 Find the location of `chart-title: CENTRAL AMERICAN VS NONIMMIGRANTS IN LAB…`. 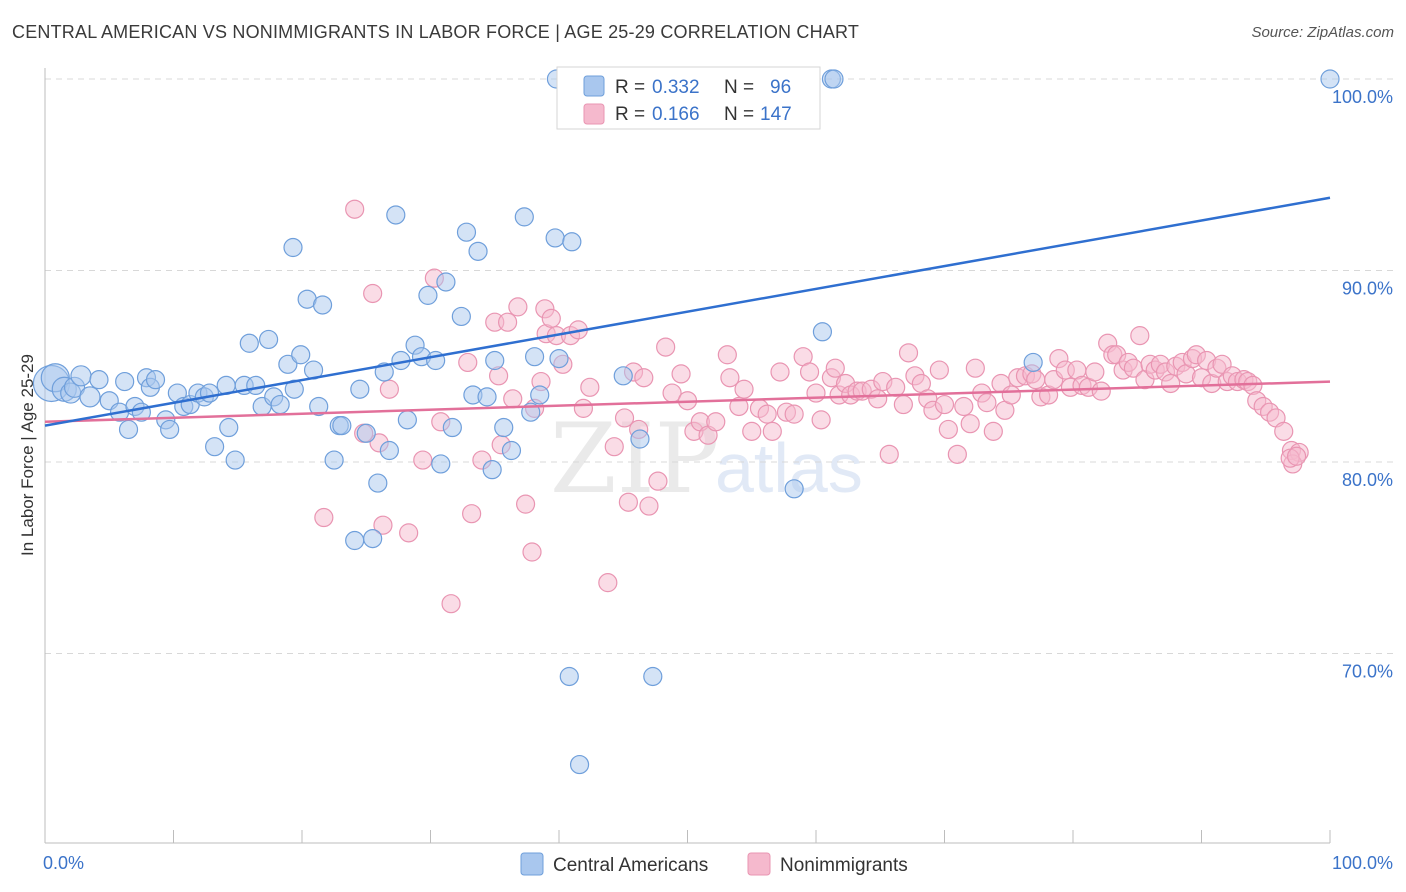

chart-title: CENTRAL AMERICAN VS NONIMMIGRANTS IN LAB… is located at coordinates (436, 32).